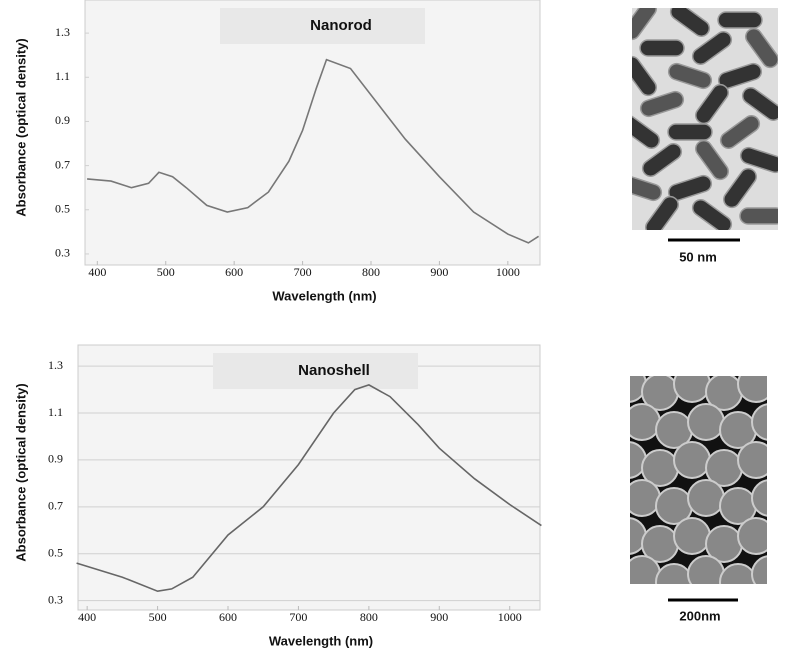  What do you see at coordinates (698, 256) in the screenshot?
I see `scale-label: 50 nm` at bounding box center [698, 256].